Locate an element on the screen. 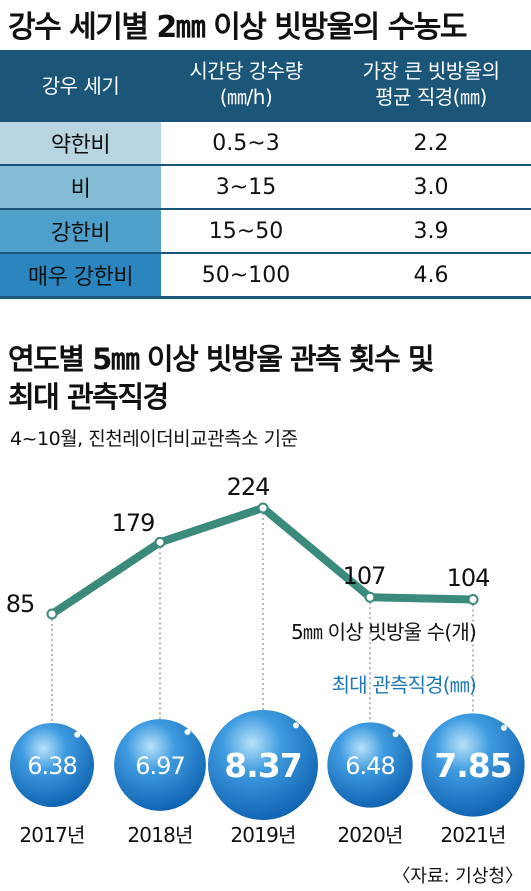 Image resolution: width=531 pixels, height=891 pixels. table-header: 강우 세기 시간당 강수량 (㎜/h) 가장 큰 빗방울의 평균 직경(㎜) is located at coordinates (265, 86).